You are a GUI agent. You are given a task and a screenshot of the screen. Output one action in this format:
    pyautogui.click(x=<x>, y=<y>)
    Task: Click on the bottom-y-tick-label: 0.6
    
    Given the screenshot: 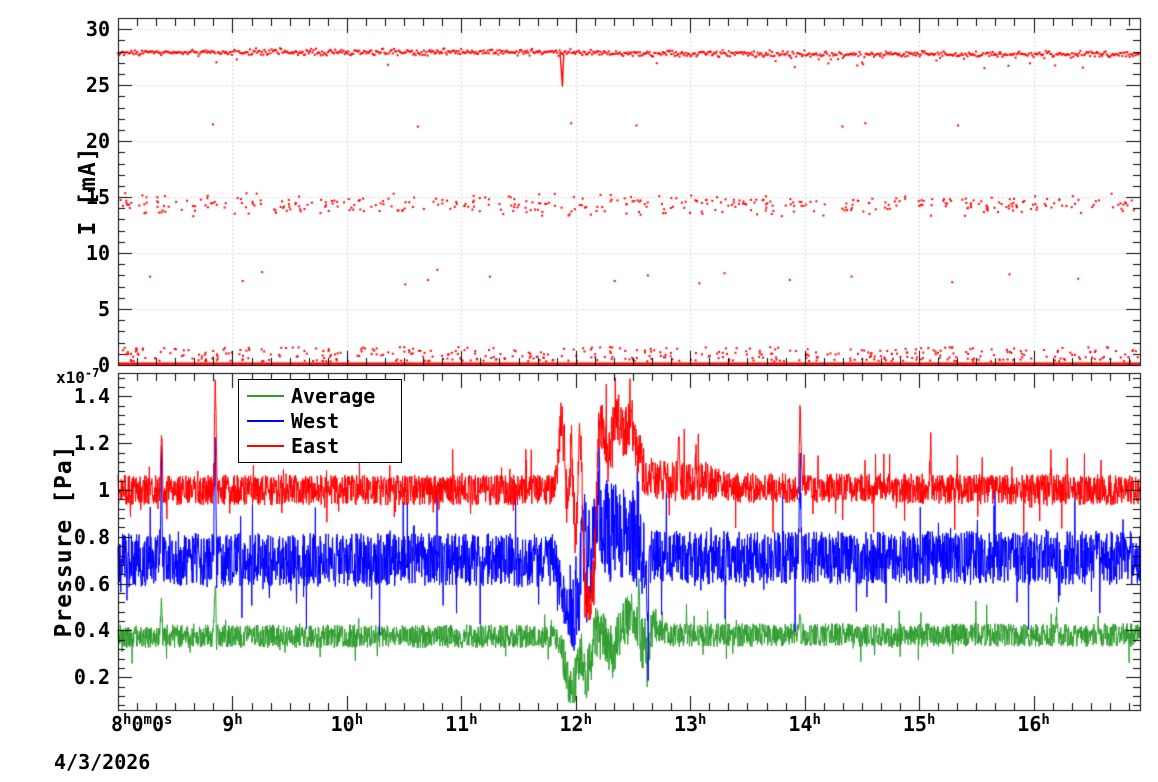 What is the action you would take?
    pyautogui.click(x=91, y=583)
    